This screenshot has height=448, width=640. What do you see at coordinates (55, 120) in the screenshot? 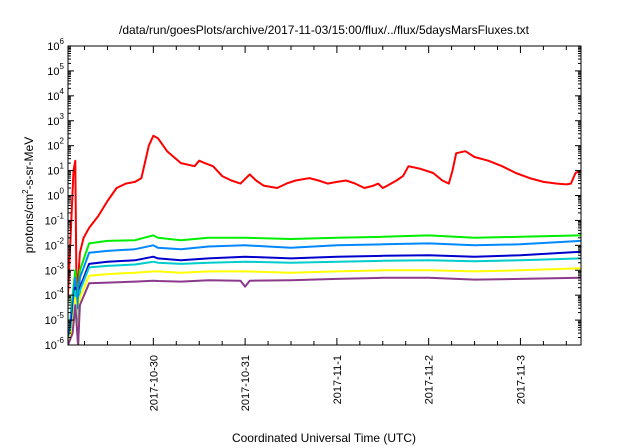
I see `y-tick-label: 10³` at bounding box center [55, 120].